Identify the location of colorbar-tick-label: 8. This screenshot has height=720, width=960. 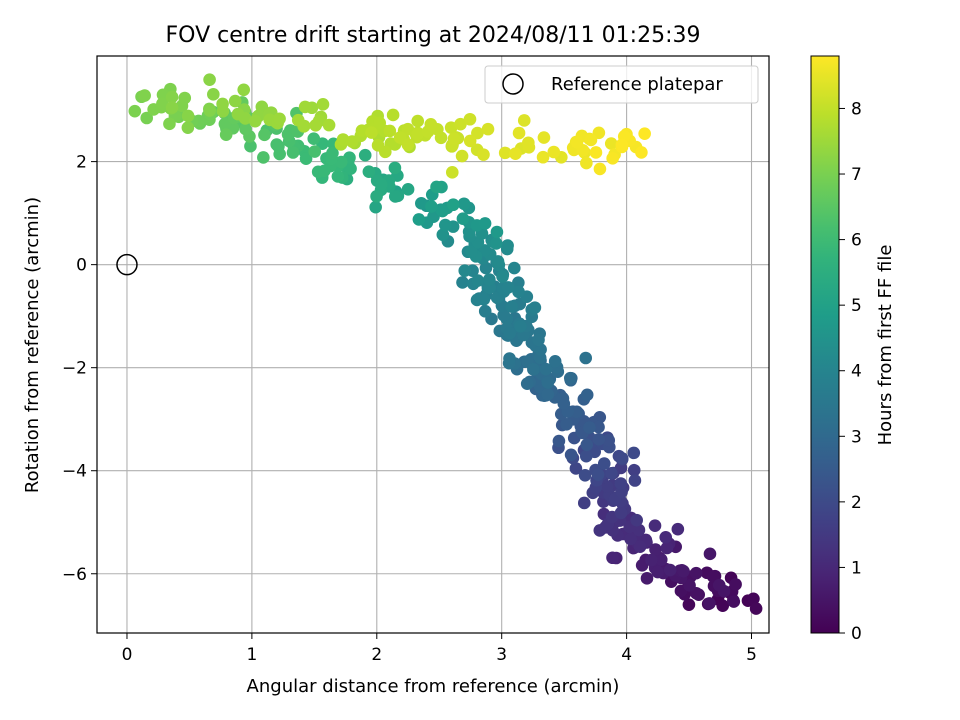
(856, 109).